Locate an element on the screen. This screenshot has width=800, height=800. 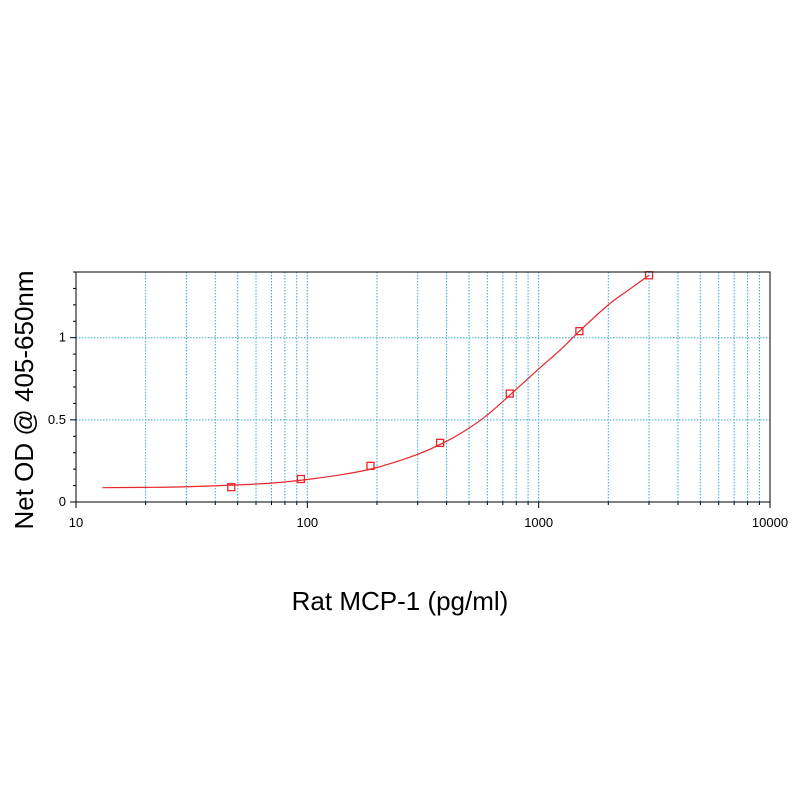
x-tick-label: 1000 is located at coordinates (538, 522).